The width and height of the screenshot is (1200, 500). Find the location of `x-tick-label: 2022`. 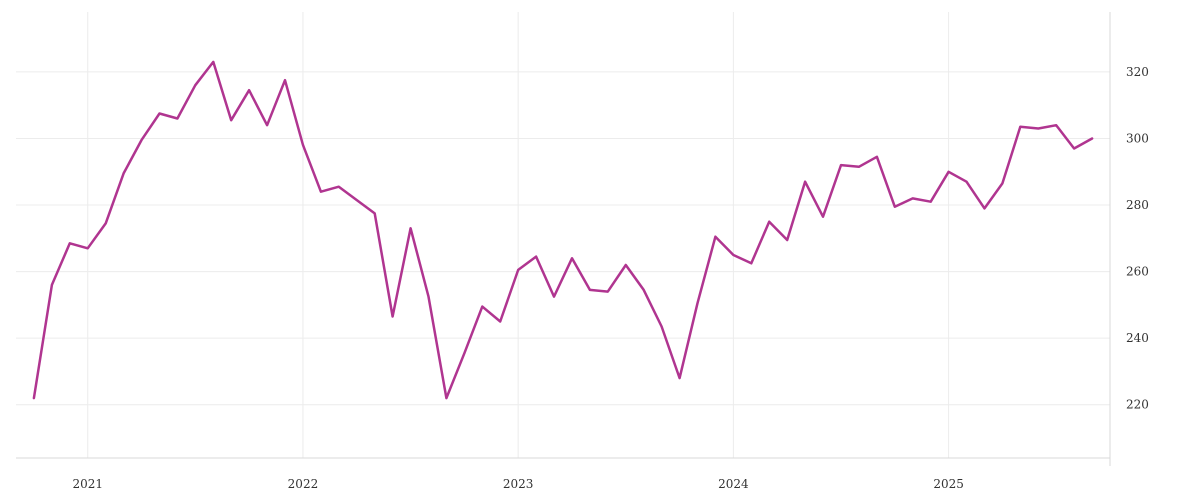

x-tick-label: 2022 is located at coordinates (303, 484).